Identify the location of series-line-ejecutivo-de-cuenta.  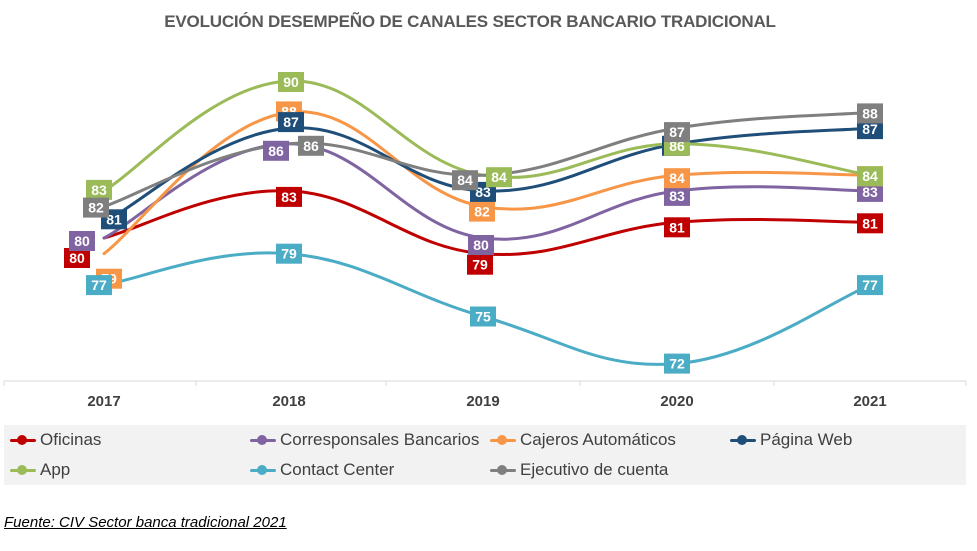
(487, 159).